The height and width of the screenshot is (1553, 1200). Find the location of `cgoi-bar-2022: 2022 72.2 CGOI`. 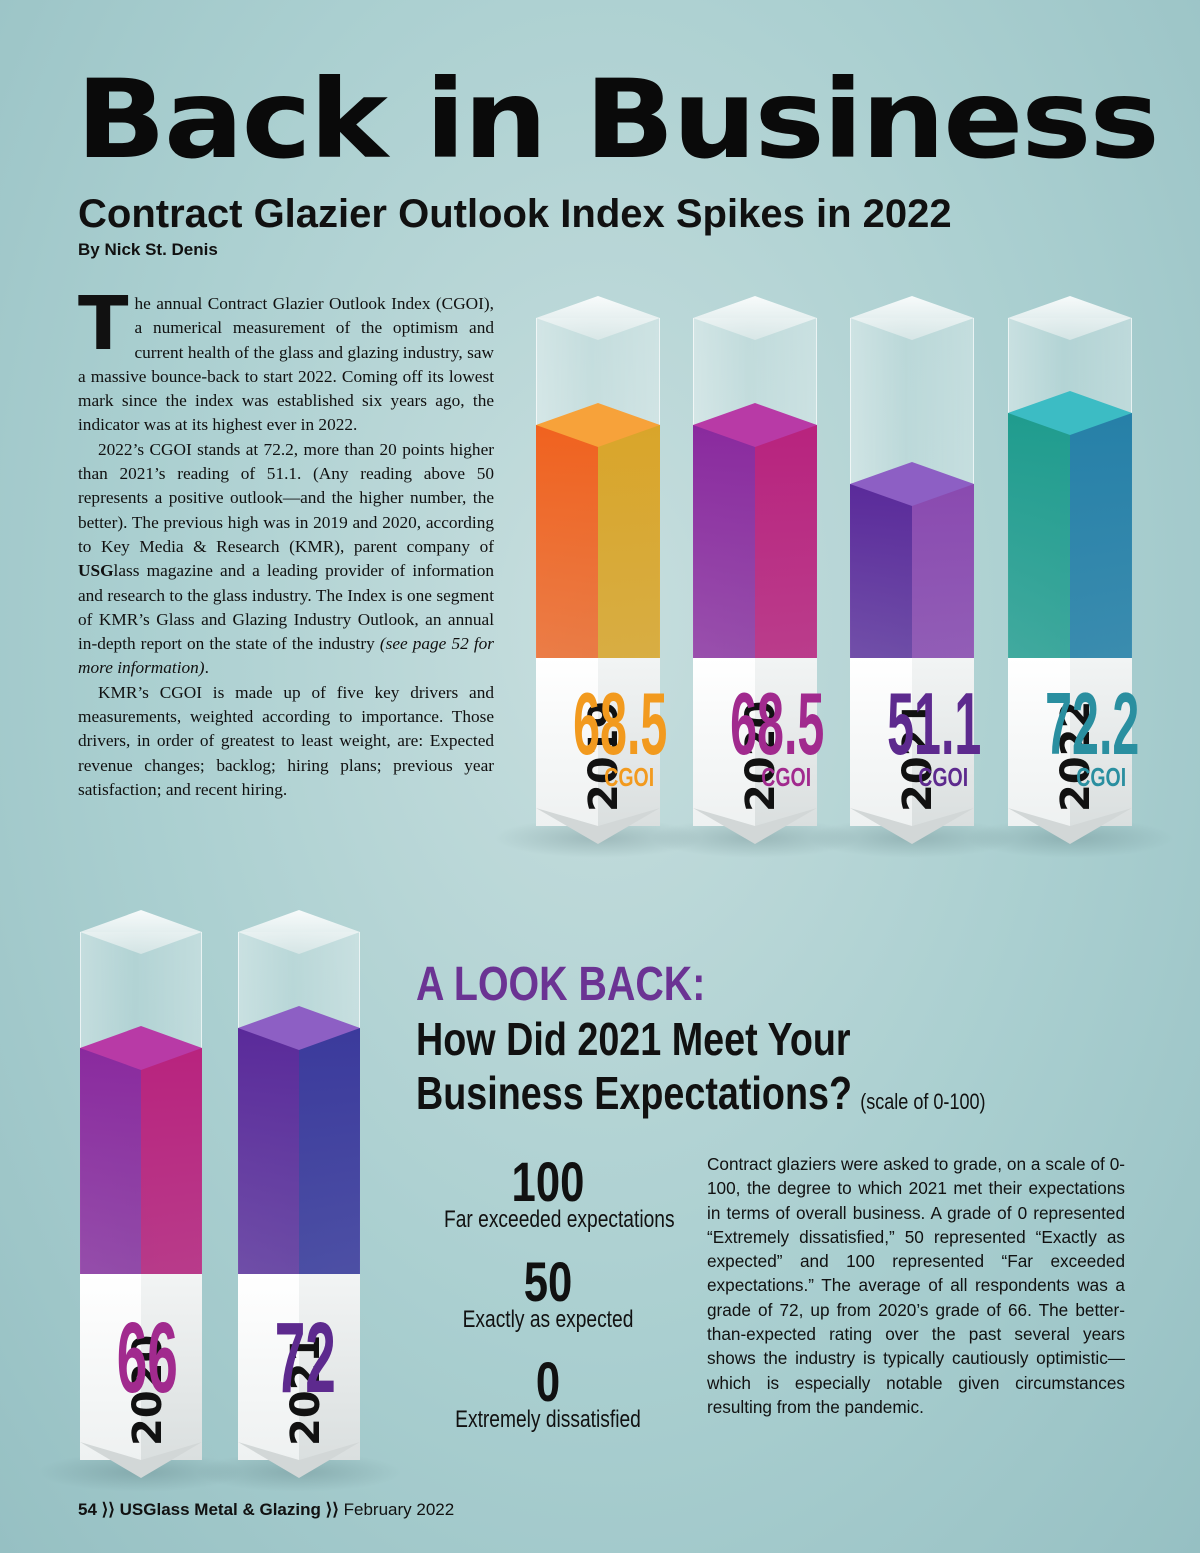

cgoi-bar-2022: 2022 72.2 CGOI is located at coordinates (1070, 577).